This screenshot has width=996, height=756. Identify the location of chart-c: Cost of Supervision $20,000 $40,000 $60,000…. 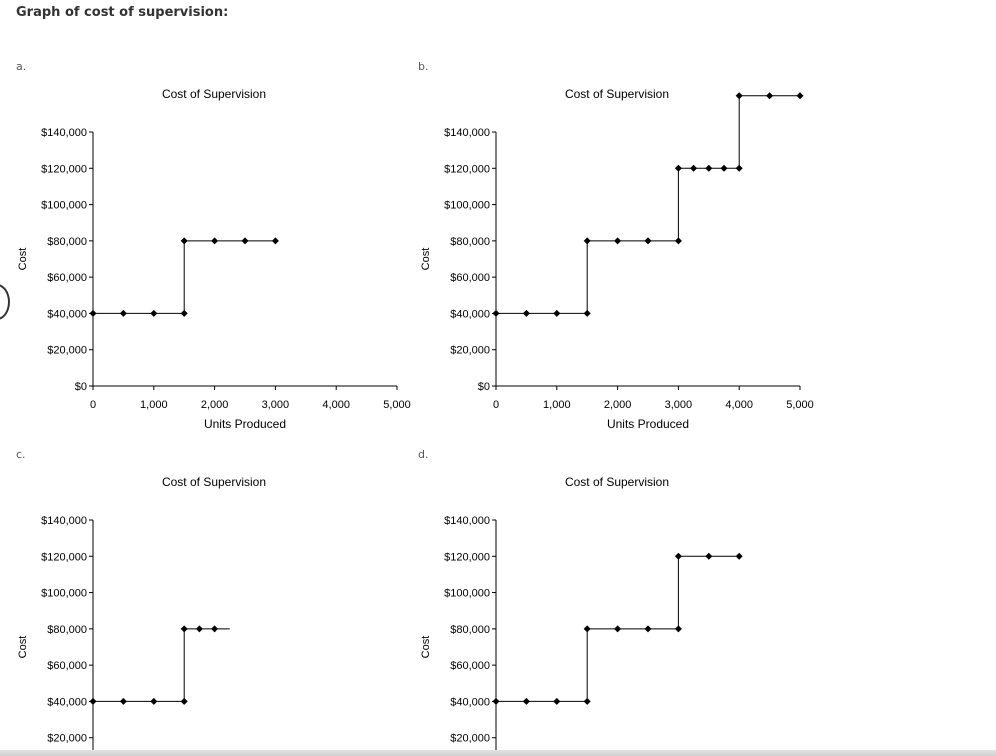
(141, 612).